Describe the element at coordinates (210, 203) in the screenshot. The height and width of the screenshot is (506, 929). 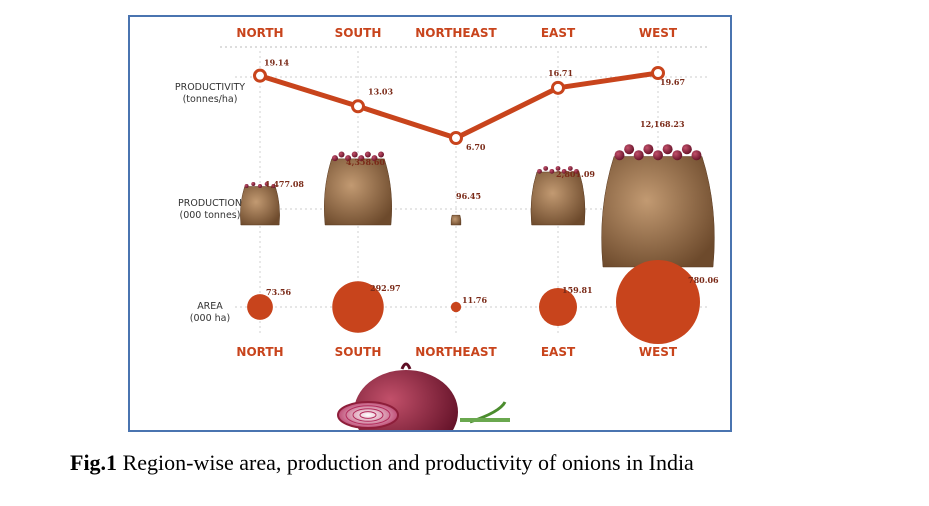
I see `production-row-label: PRODUCTION` at that location.